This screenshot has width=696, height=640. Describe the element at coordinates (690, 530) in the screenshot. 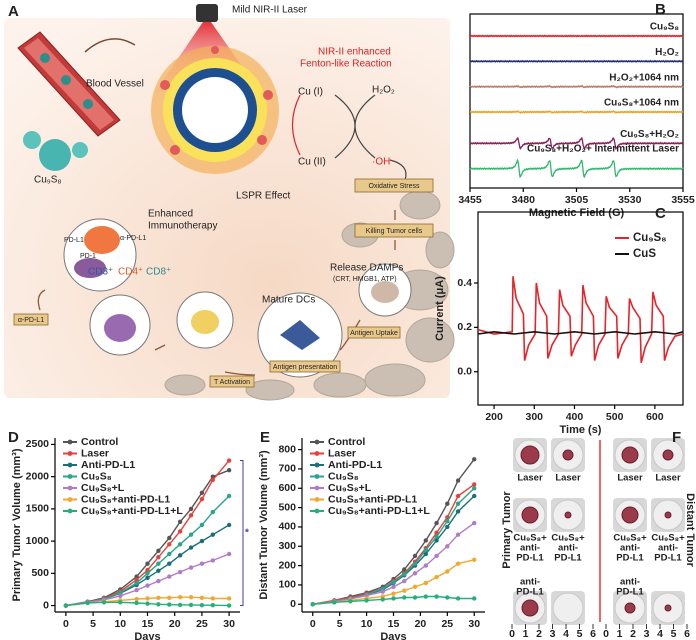

I see `side-label: Distant Tumor` at that location.